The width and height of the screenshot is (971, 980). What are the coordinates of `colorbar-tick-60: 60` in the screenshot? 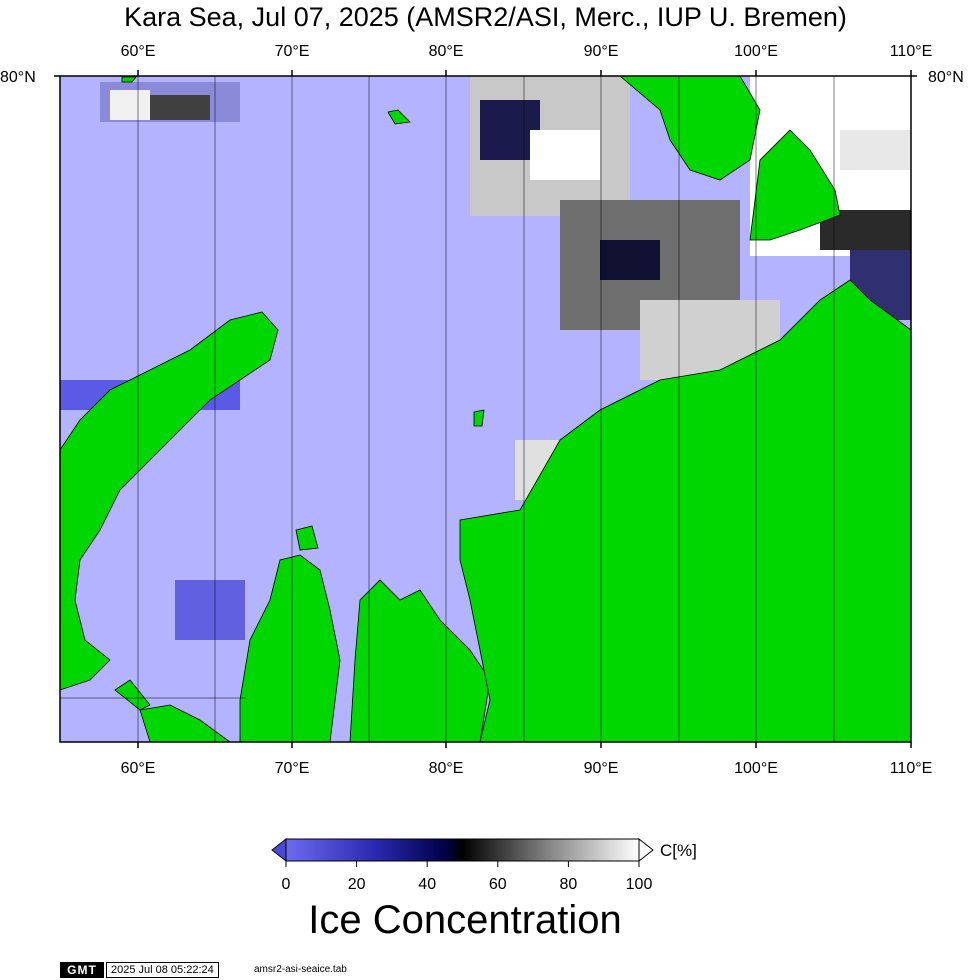 It's located at (497, 884).